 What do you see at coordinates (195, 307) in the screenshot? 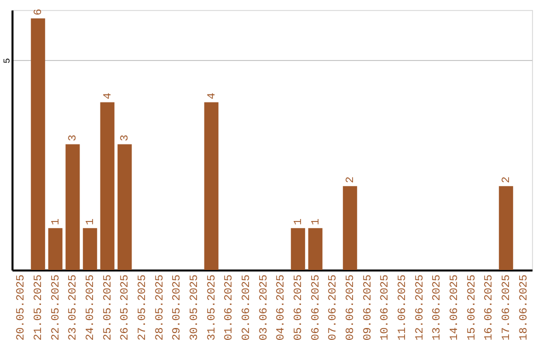
I see `x-tick-label: 30.05.2025` at bounding box center [195, 307].